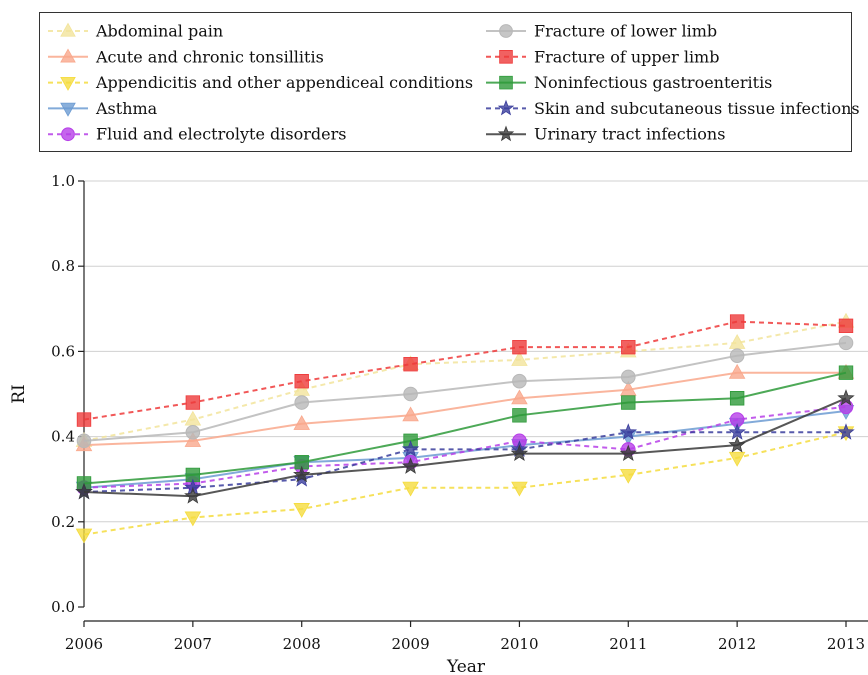 Image resolution: width=868 pixels, height=675 pixels. Describe the element at coordinates (63, 522) in the screenshot. I see `y-tick-label: 0.2` at that location.